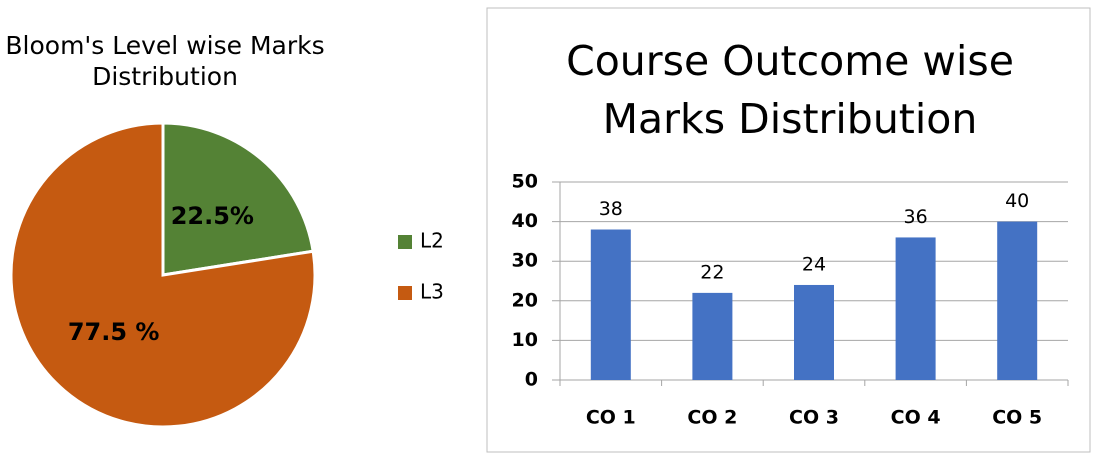 Image resolution: width=1094 pixels, height=457 pixels. I want to click on pie-title: Bloom's Level wise Marks Distribution, so click(165, 61).